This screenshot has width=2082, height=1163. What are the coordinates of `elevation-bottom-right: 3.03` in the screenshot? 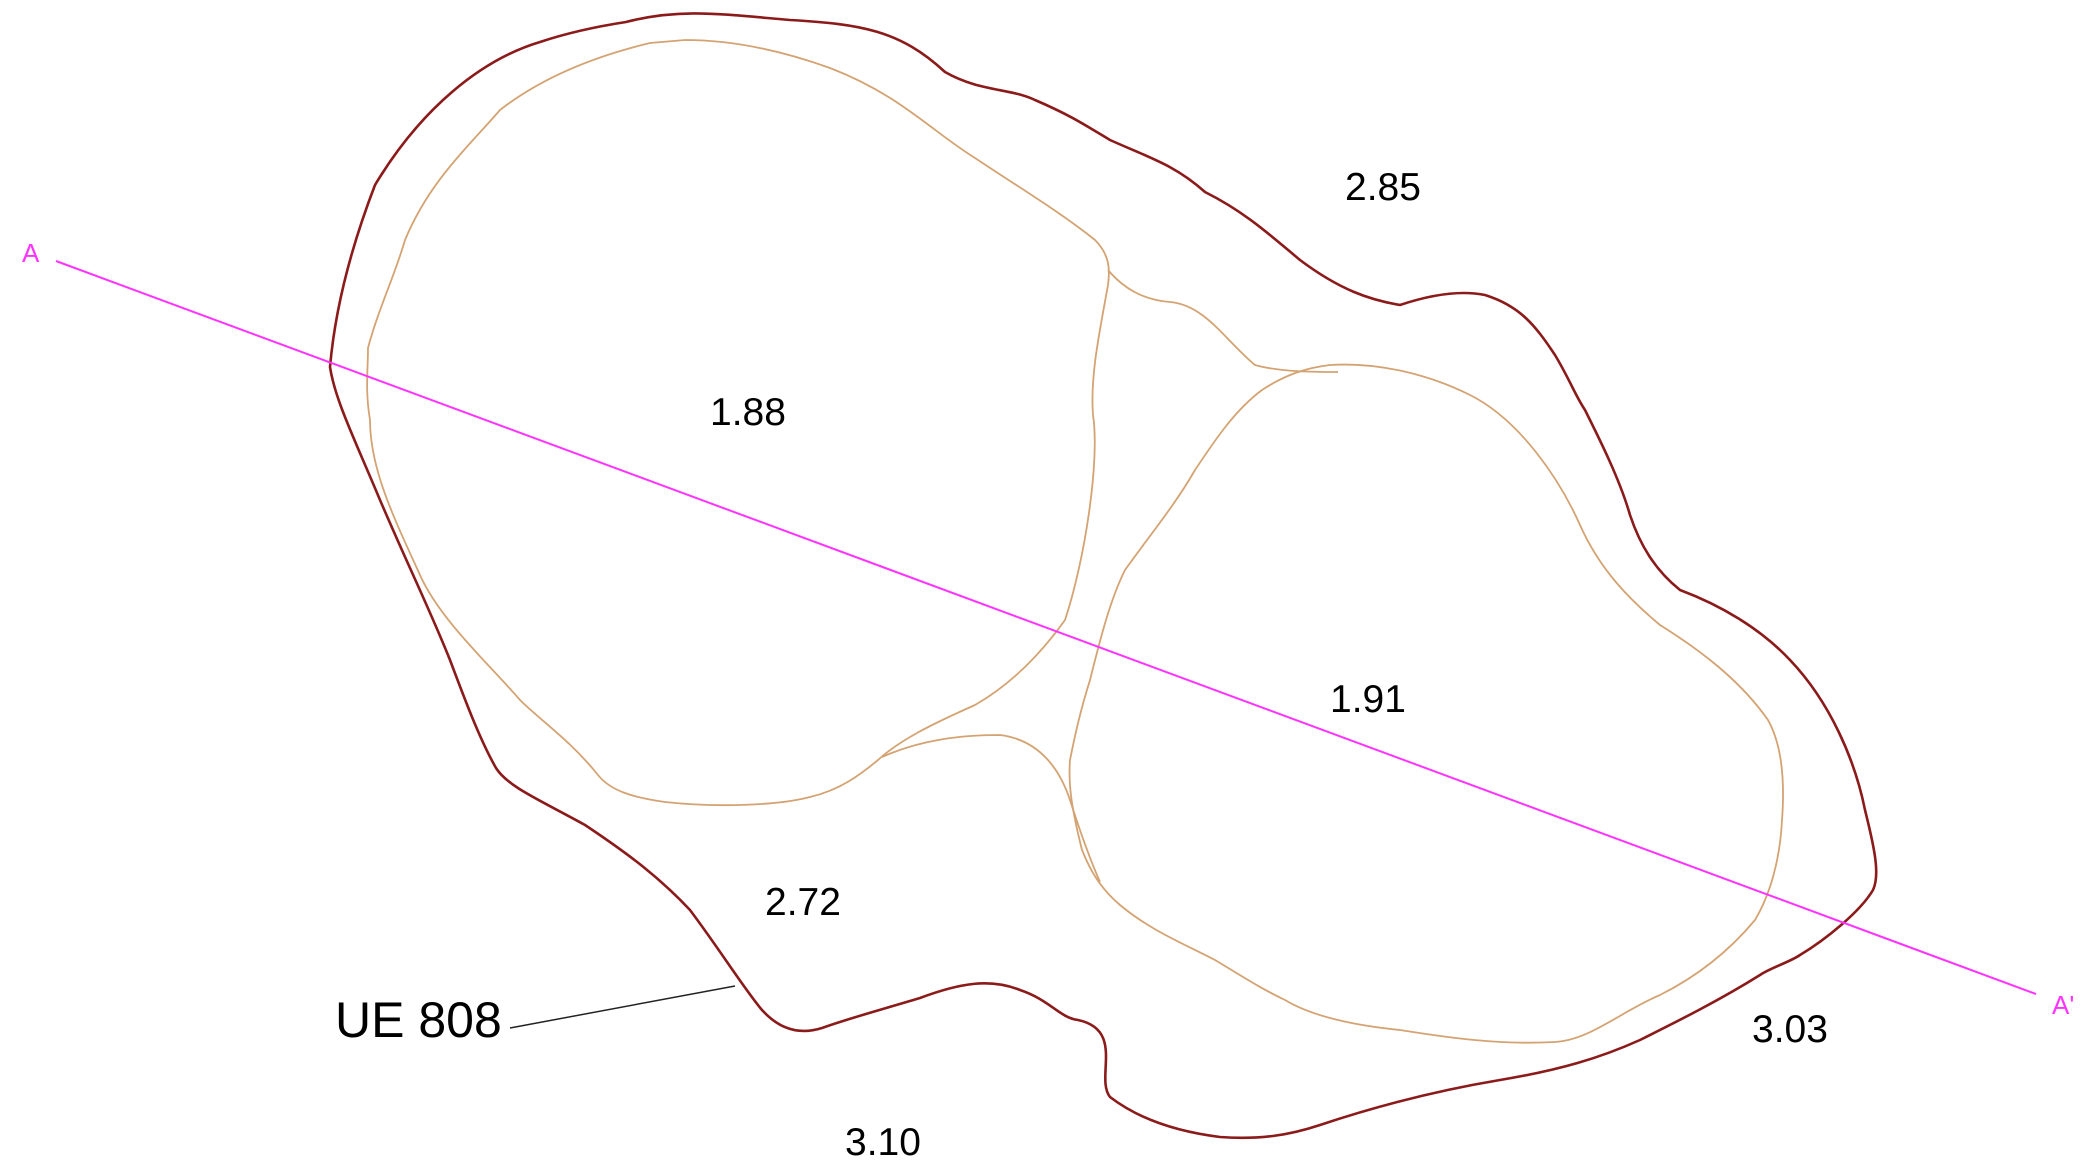 It's located at (1790, 1029).